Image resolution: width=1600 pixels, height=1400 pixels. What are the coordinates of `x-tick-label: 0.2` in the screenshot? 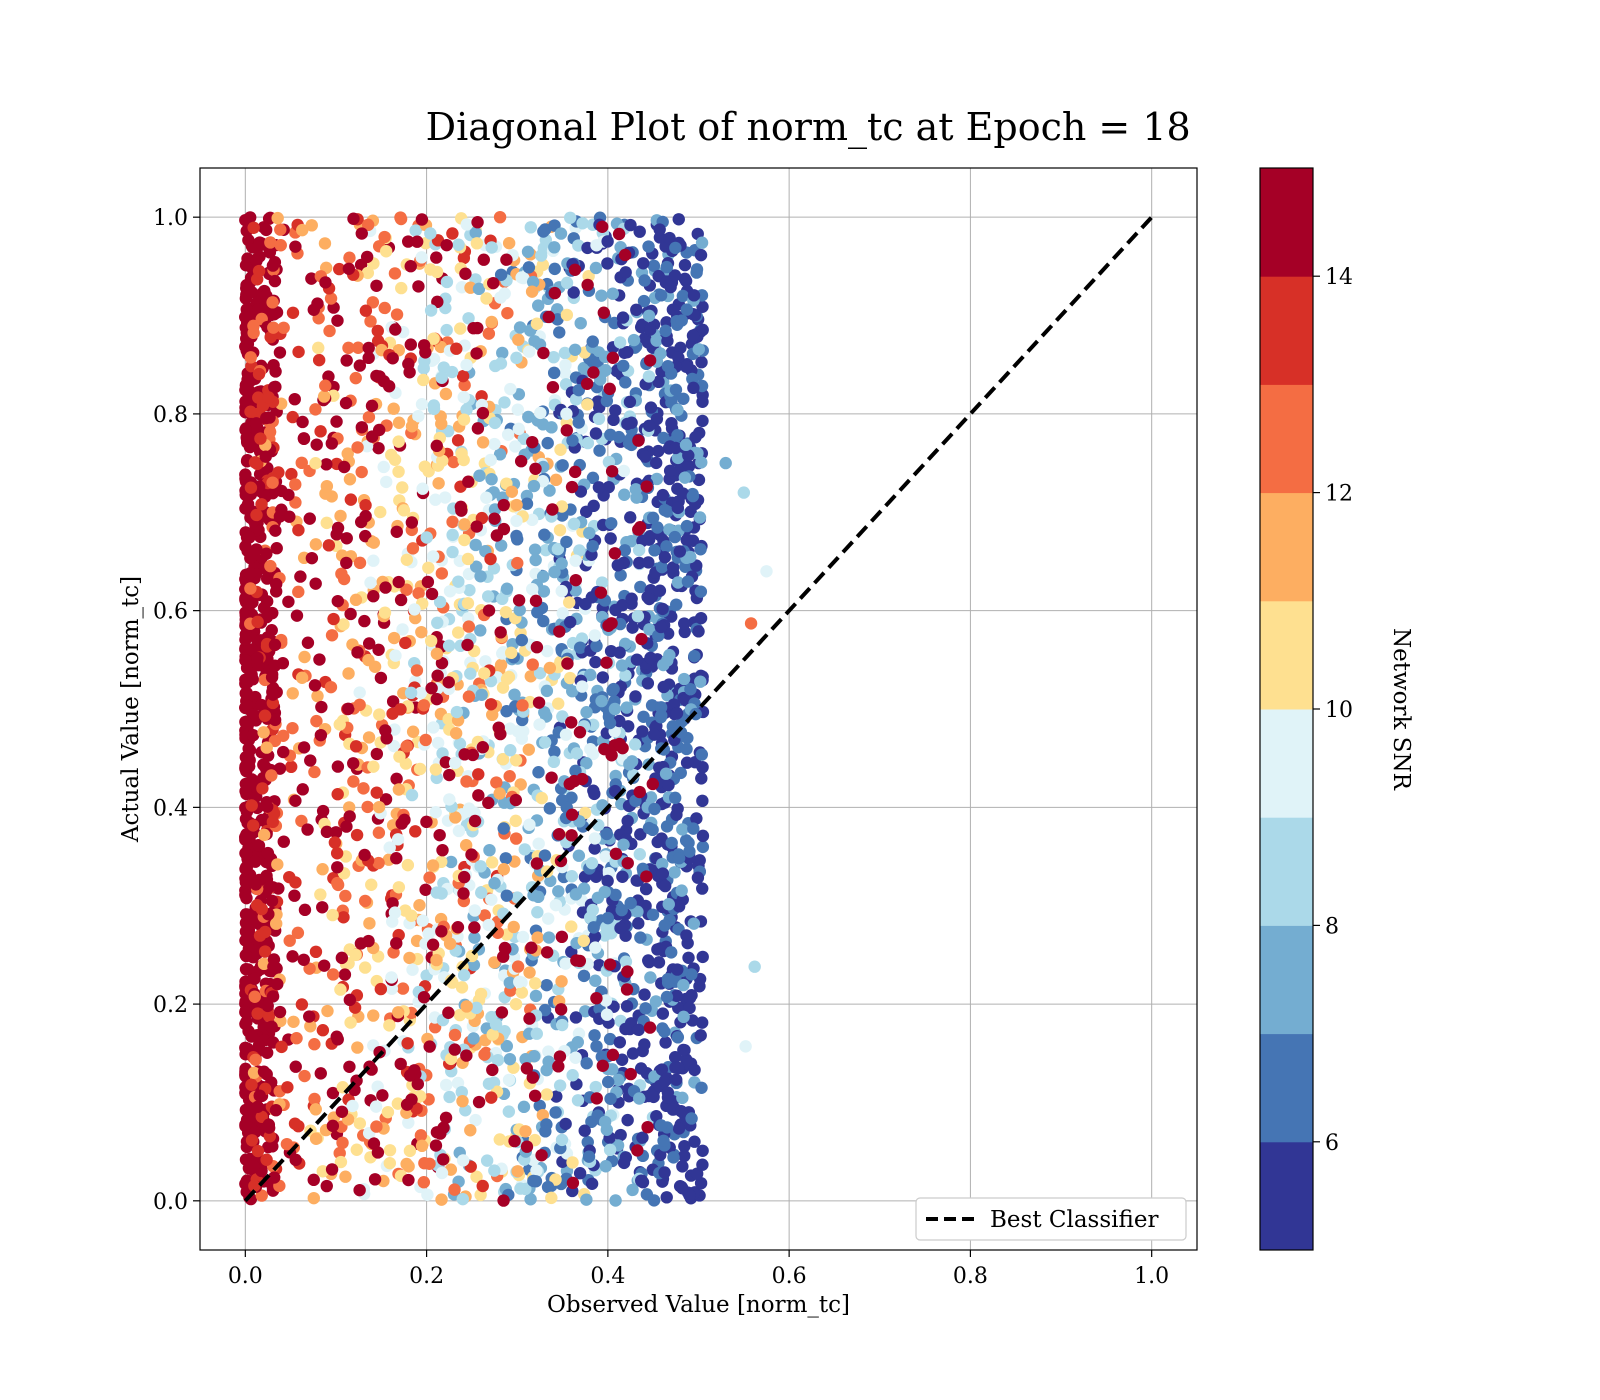 It's located at (426, 1276).